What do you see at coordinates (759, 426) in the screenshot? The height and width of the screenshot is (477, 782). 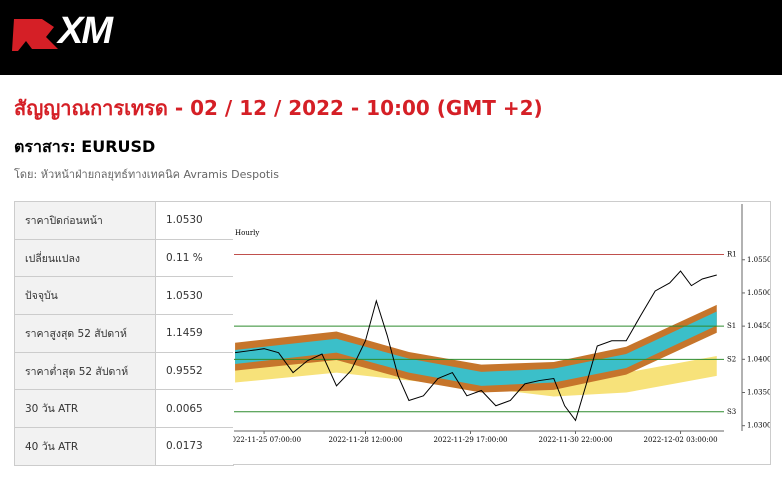 I see `y-tick-label: 1.0300` at bounding box center [759, 426].